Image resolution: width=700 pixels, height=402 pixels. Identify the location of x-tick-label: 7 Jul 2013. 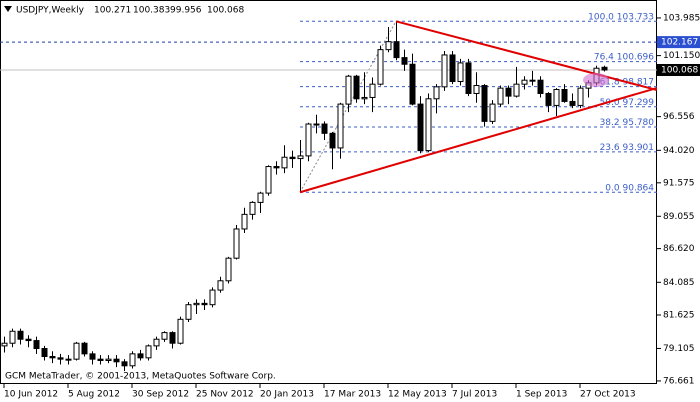
(474, 395).